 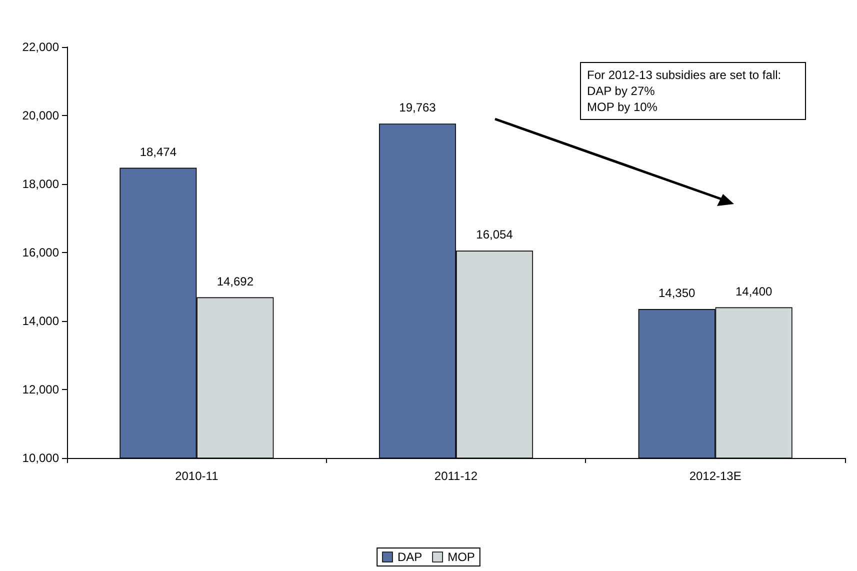 I want to click on x-tick-label: 2011-12, so click(x=456, y=476).